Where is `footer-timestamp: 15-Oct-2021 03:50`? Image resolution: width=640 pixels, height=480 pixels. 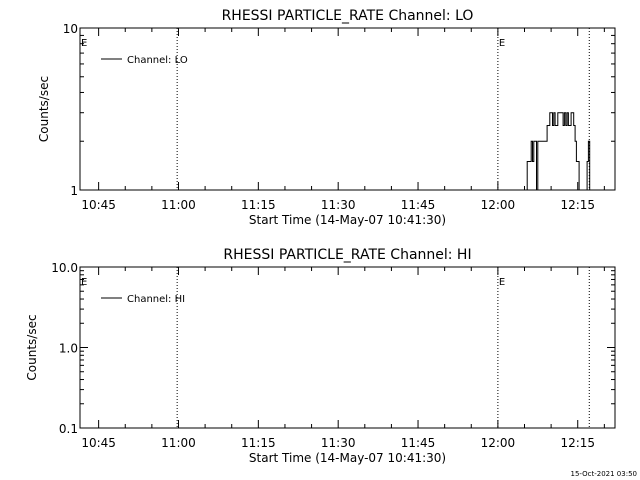
footer-timestamp: 15-Oct-2021 03:50 is located at coordinates (604, 474).